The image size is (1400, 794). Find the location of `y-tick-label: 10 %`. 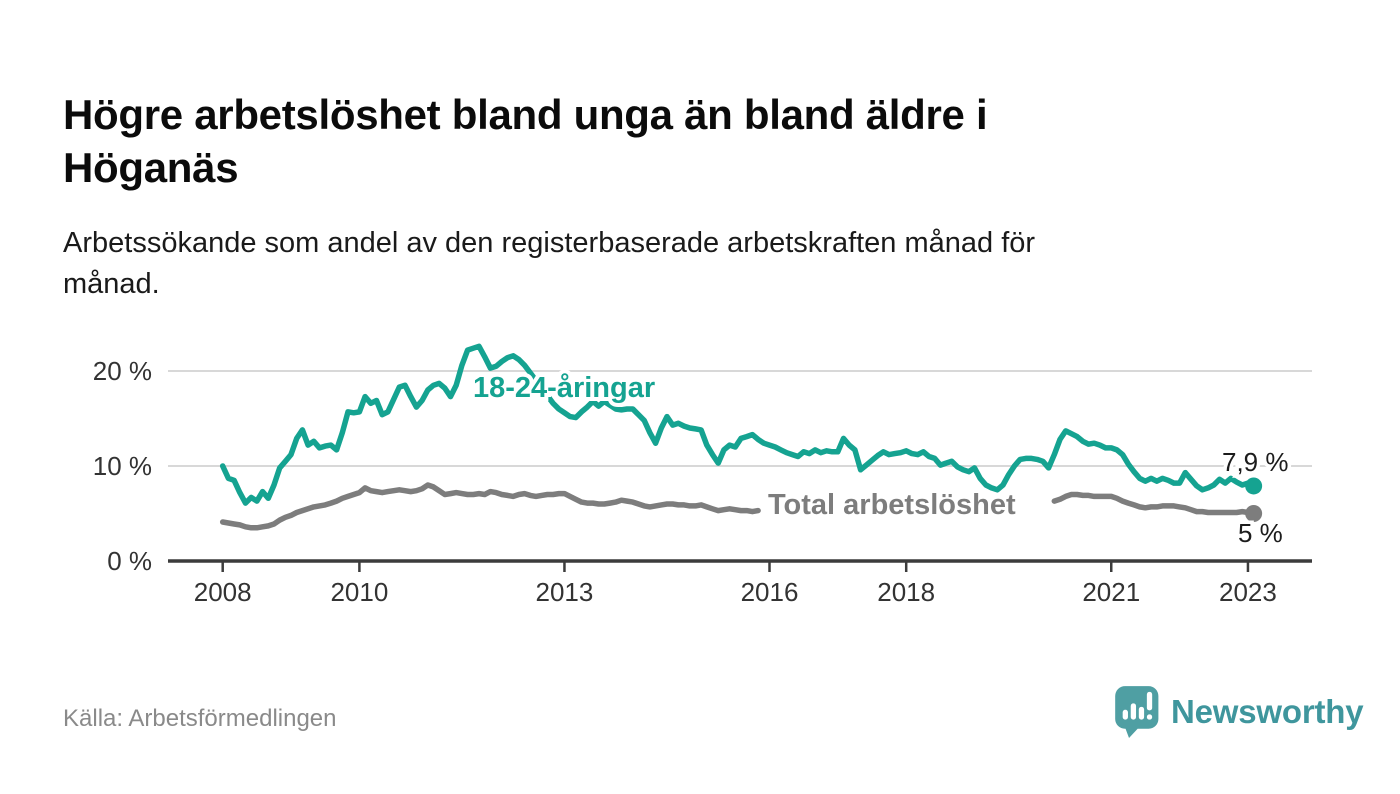

y-tick-label: 10 % is located at coordinates (122, 466).